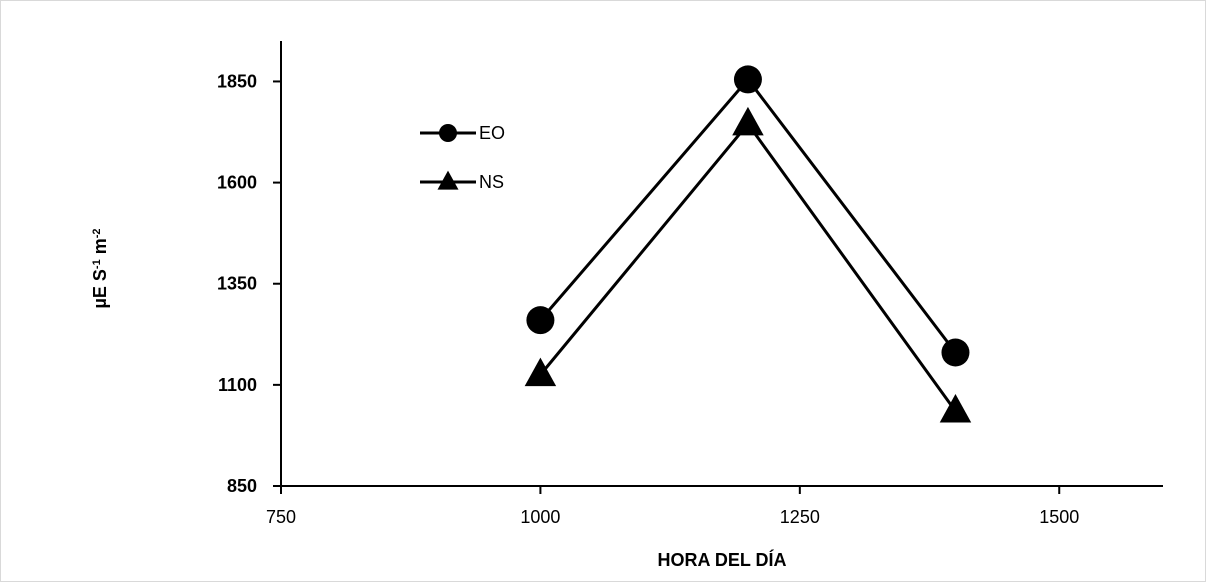 The height and width of the screenshot is (583, 1206). What do you see at coordinates (281, 517) in the screenshot?
I see `x-tick-label: 750` at bounding box center [281, 517].